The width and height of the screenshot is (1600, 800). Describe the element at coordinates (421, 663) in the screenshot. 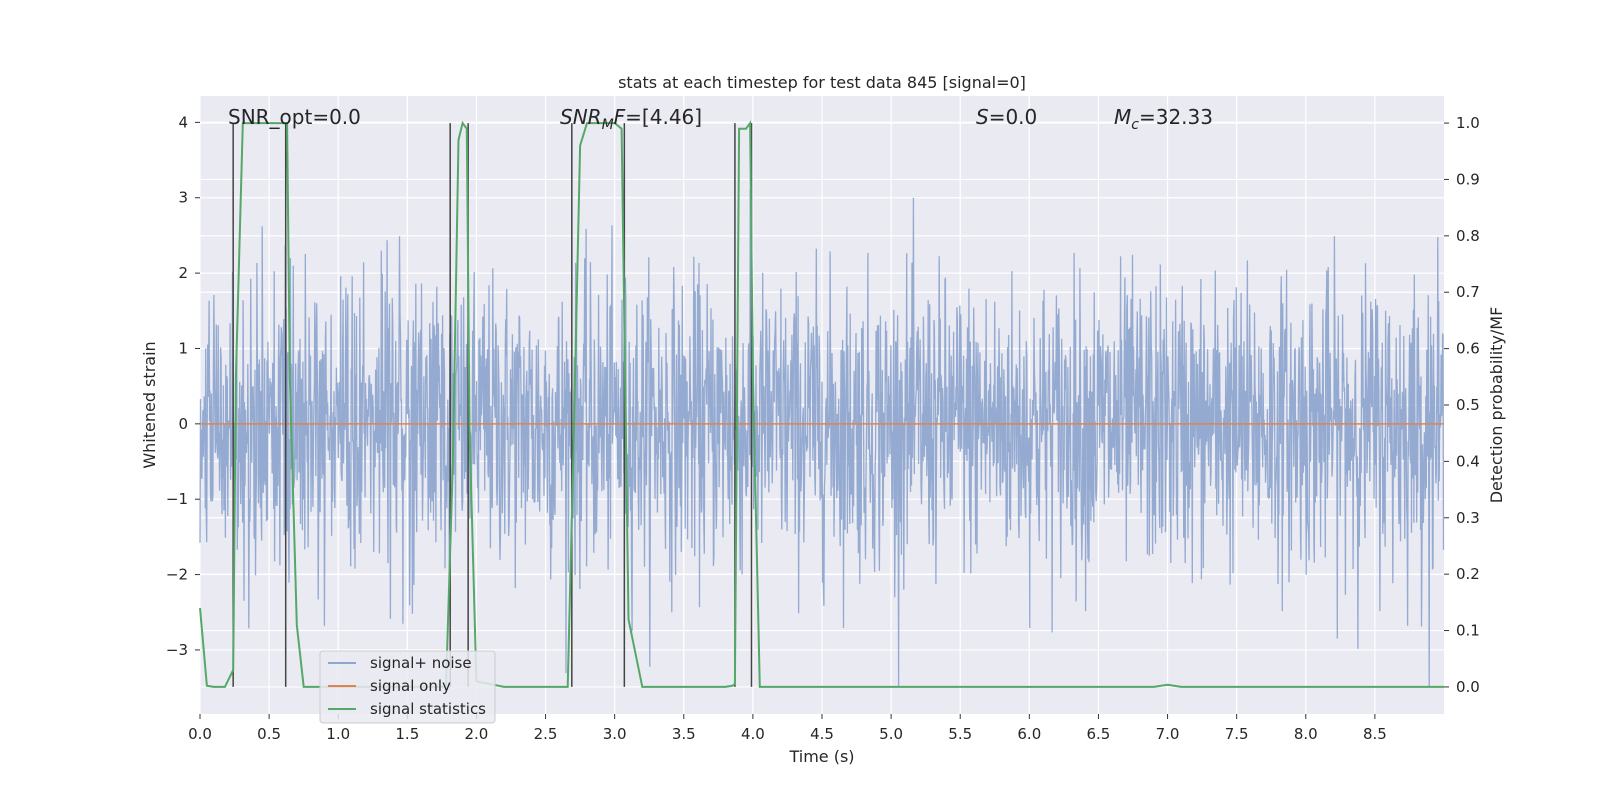

I see `legend-label-noise: signal+ noise` at that location.